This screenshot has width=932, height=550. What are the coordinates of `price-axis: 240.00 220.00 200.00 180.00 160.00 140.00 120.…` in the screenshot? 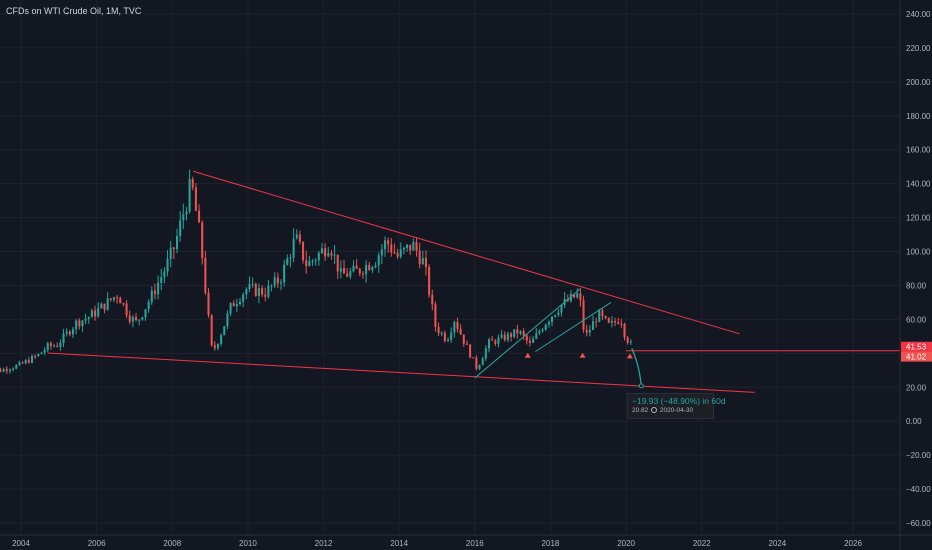 It's located at (915, 275).